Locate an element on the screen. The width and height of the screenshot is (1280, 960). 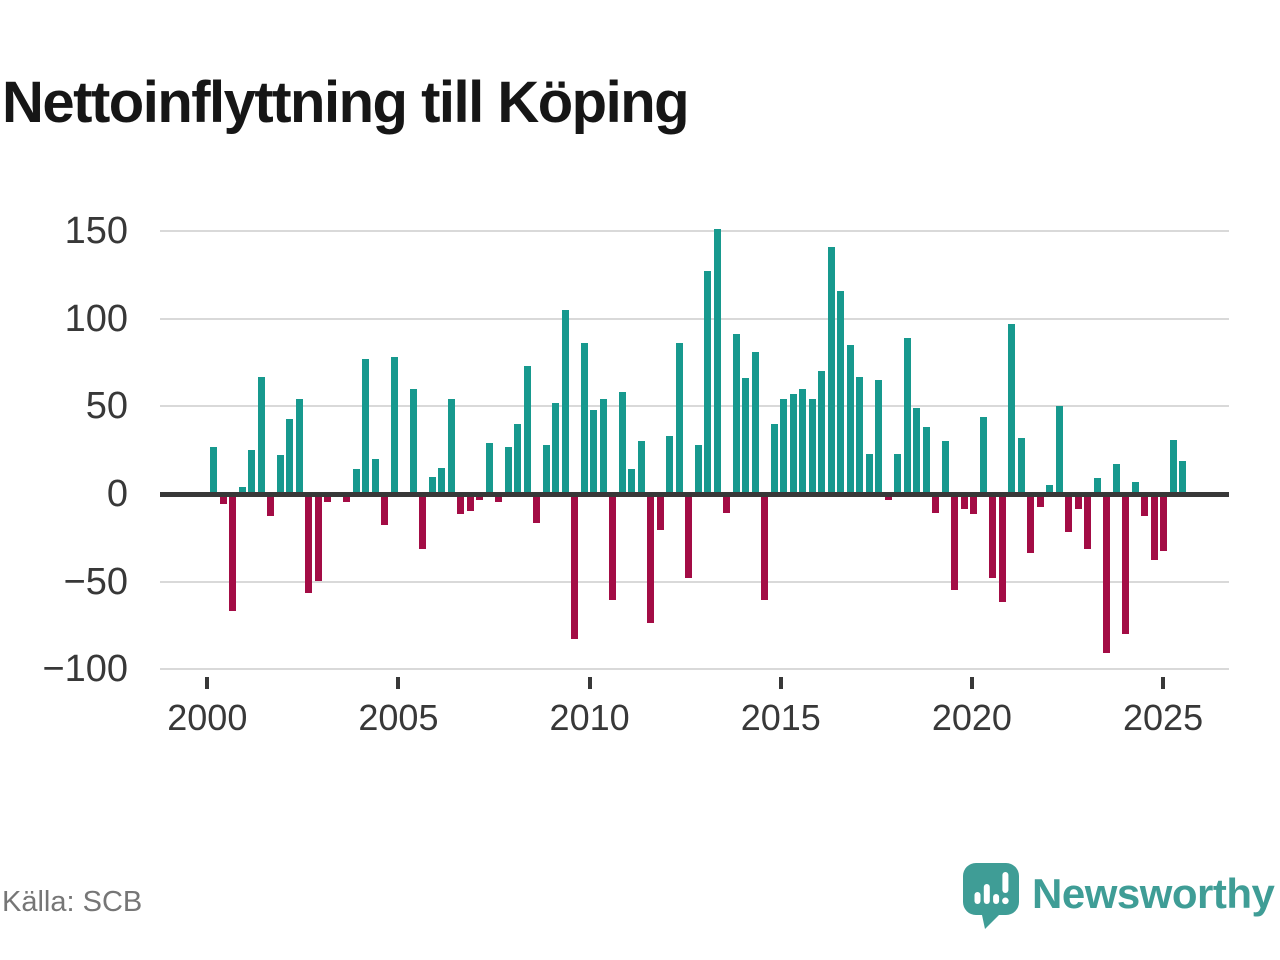
bar-2008-q3 is located at coordinates (536, 509).